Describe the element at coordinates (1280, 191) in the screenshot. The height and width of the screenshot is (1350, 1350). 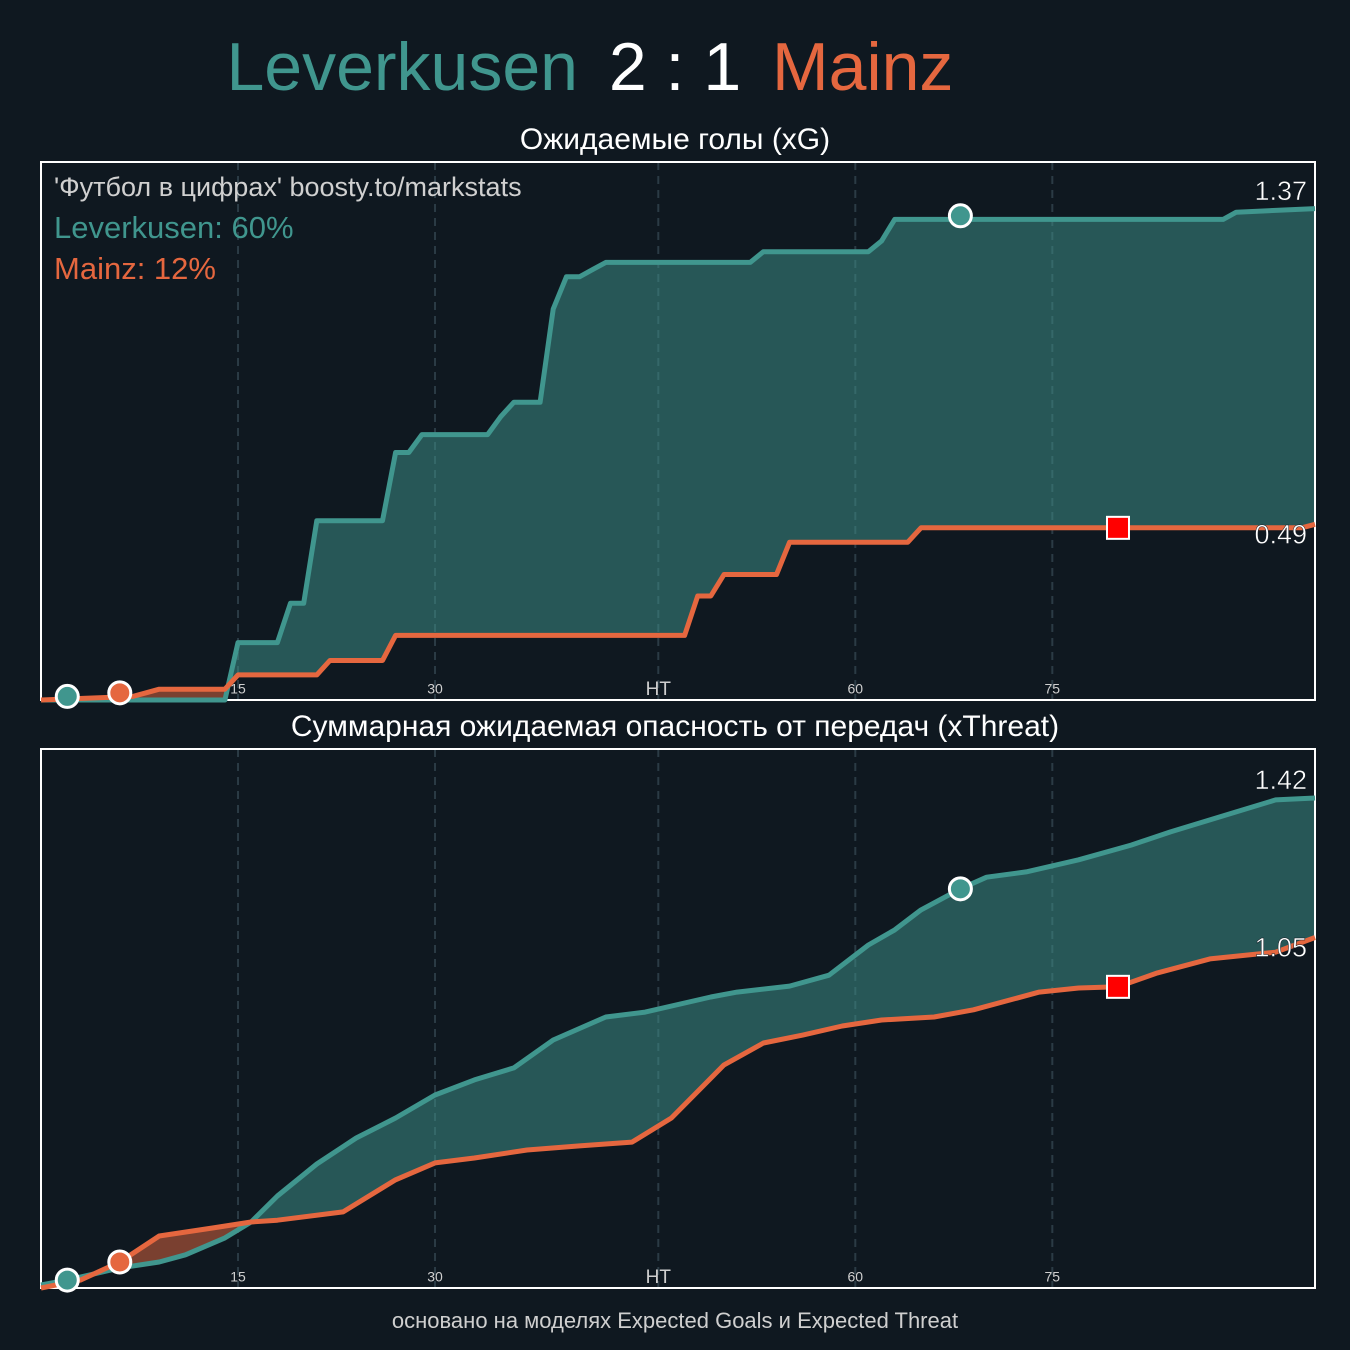
I see `end-value-label: 1.37` at that location.